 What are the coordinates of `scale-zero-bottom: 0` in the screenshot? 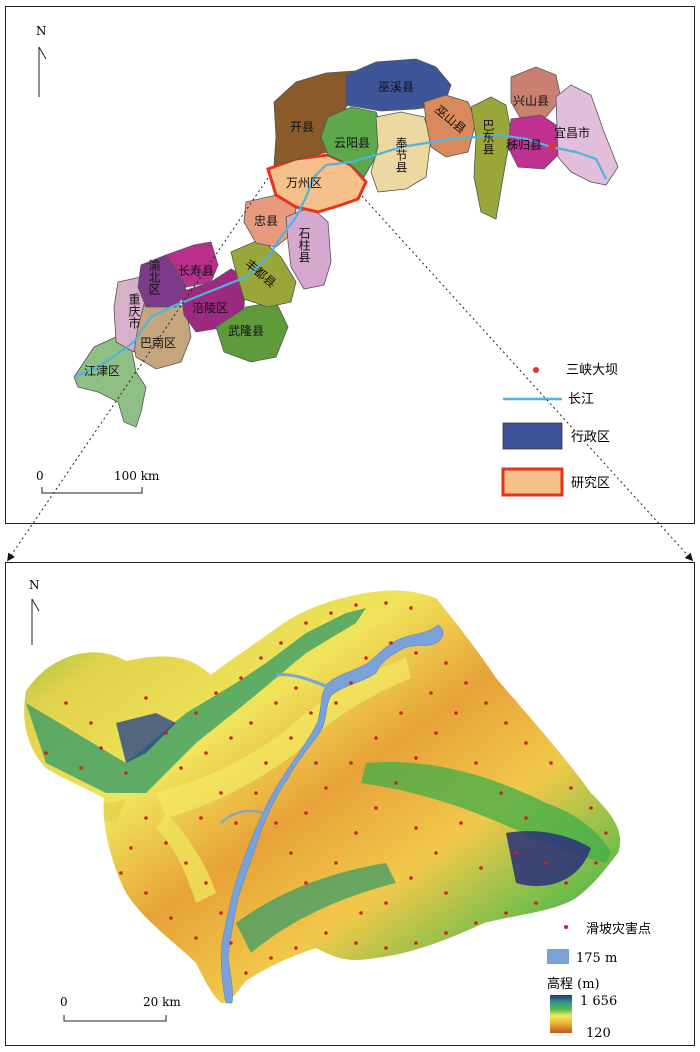 It's located at (64, 1002).